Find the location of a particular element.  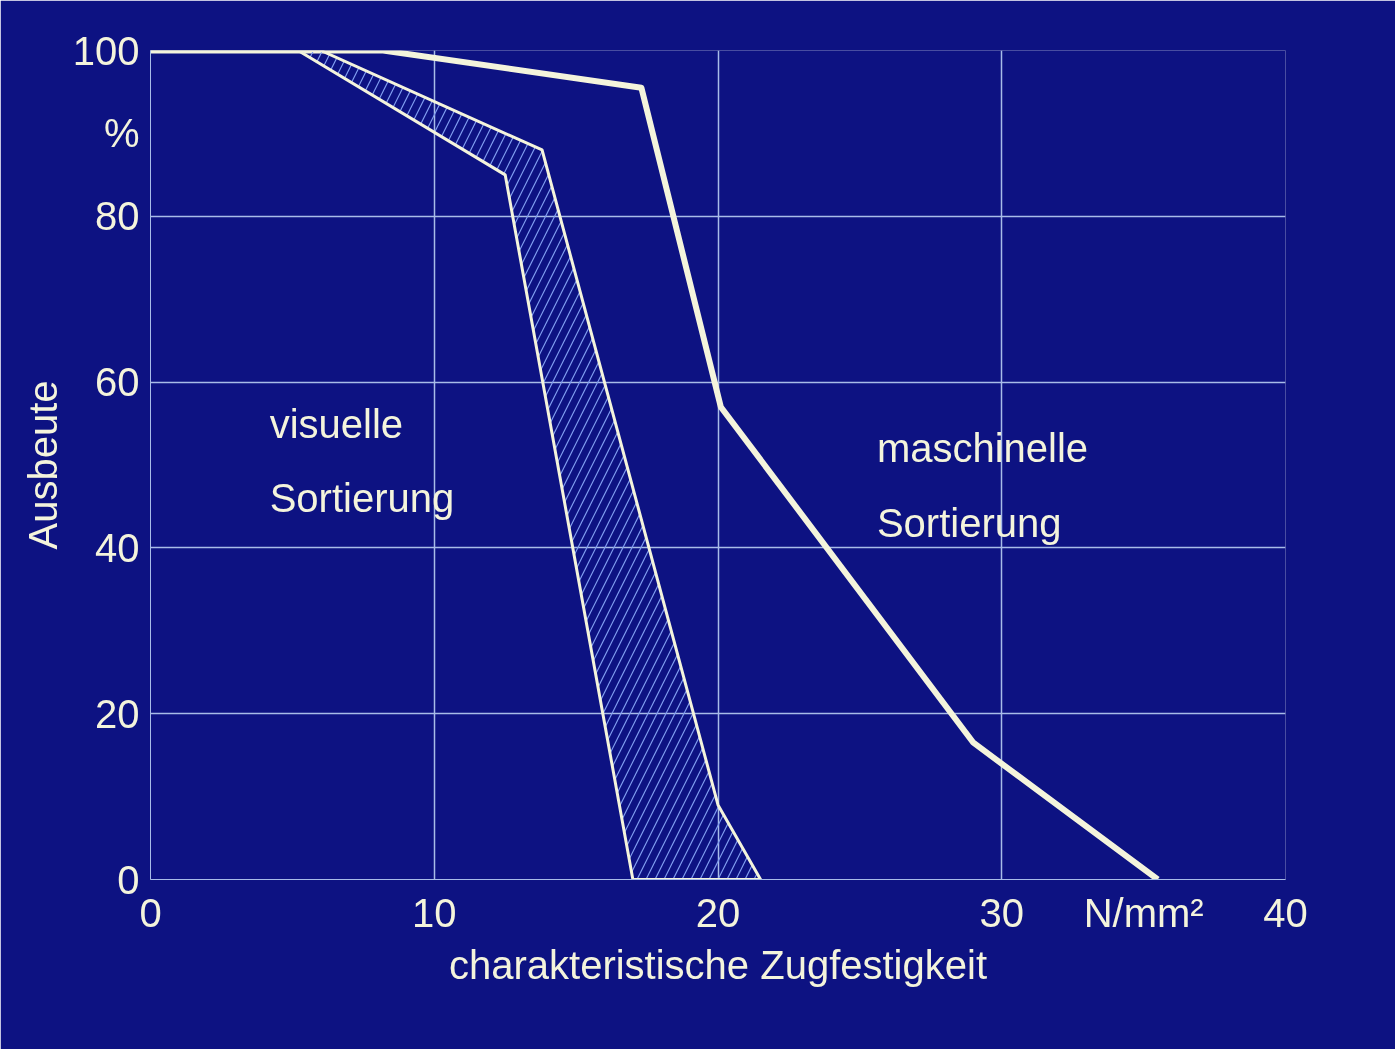

x-tick-label: 30 is located at coordinates (1001, 912).